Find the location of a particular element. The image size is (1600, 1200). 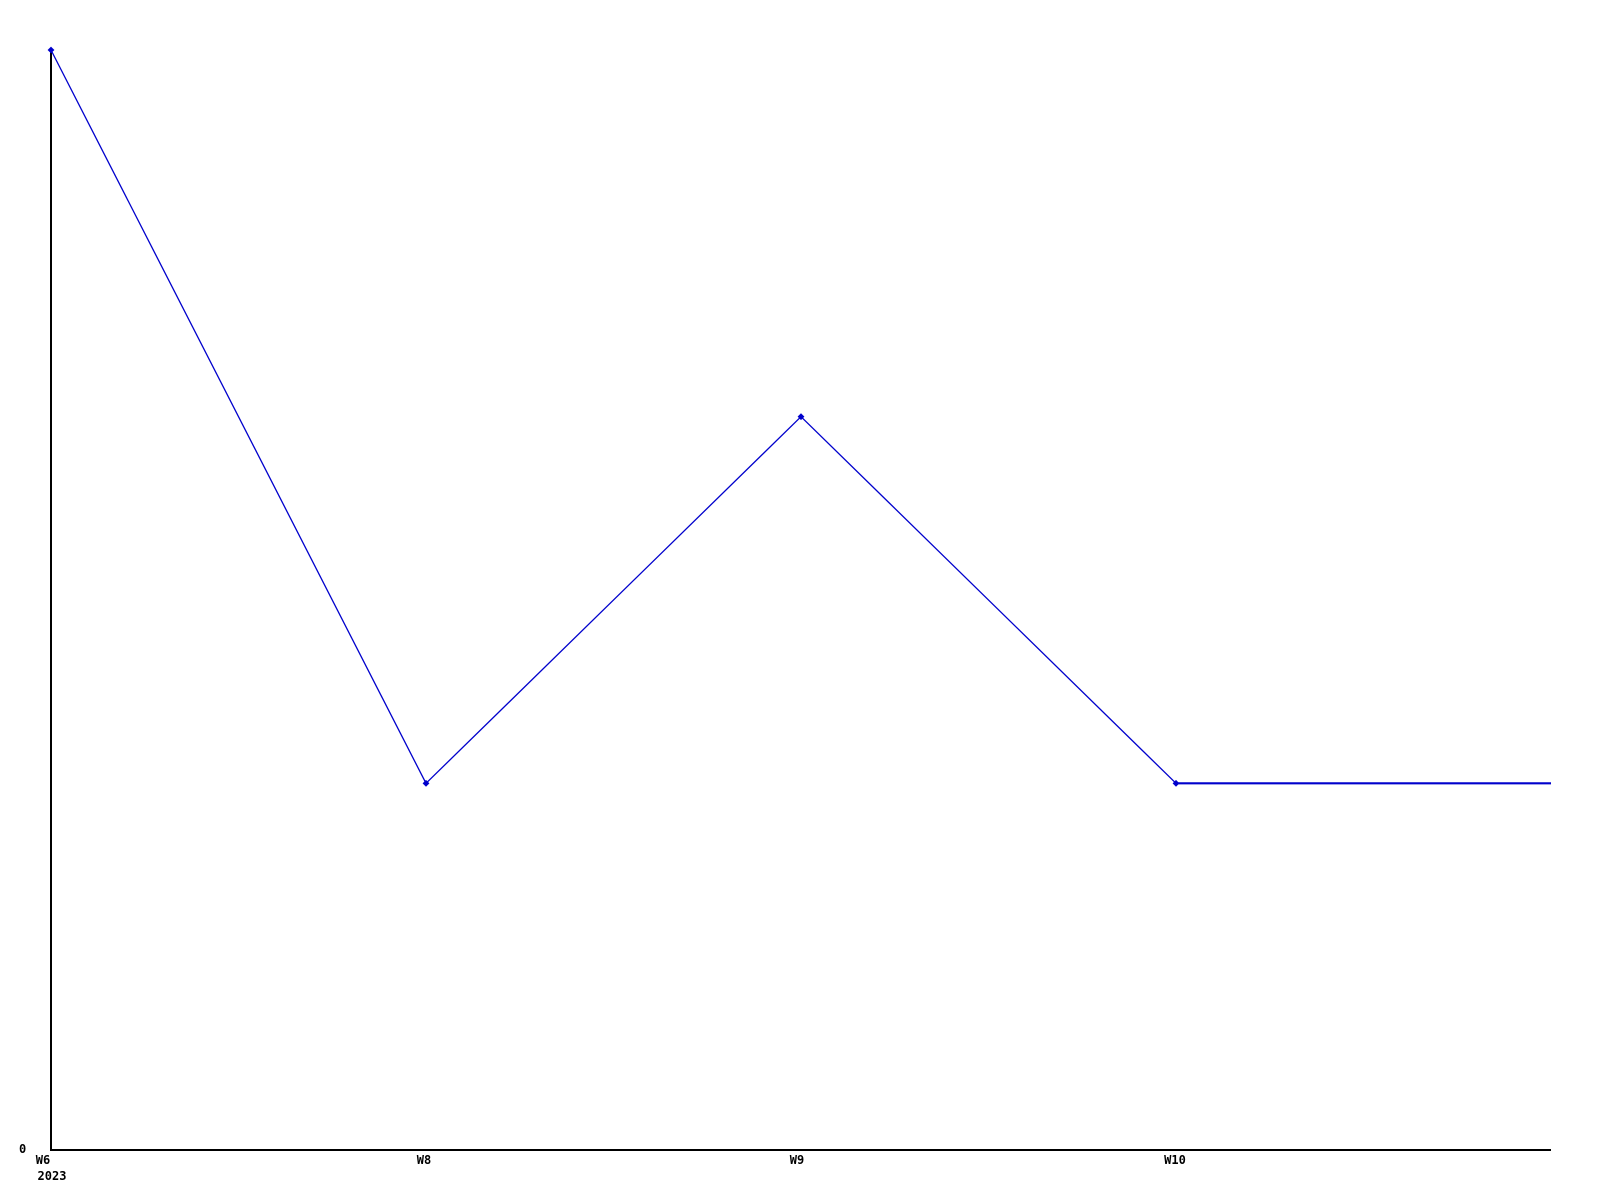

x-axis-tick-label-w6: W6 is located at coordinates (43, 1160).